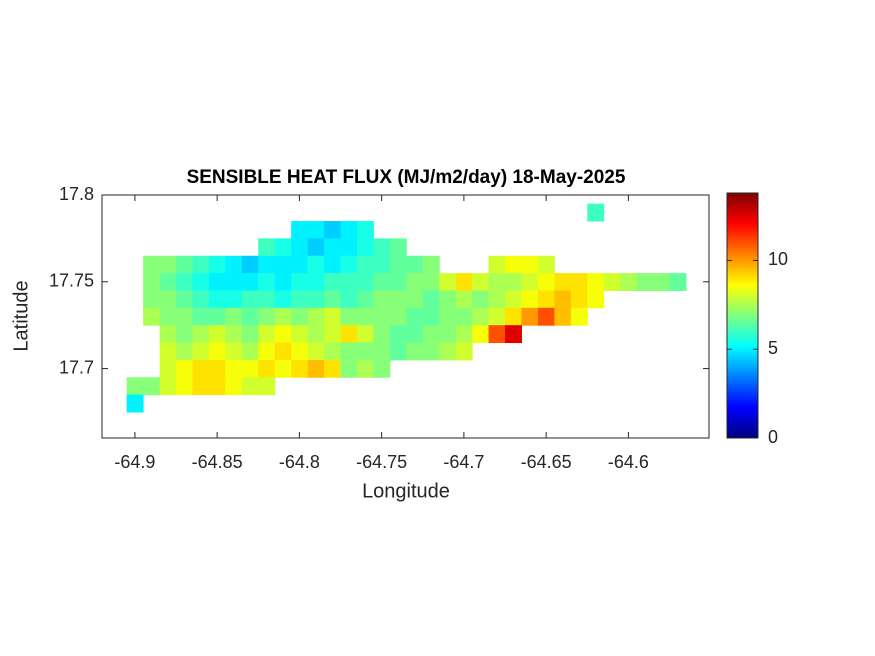  What do you see at coordinates (134, 462) in the screenshot?
I see `x-tick-label: -64.9` at bounding box center [134, 462].